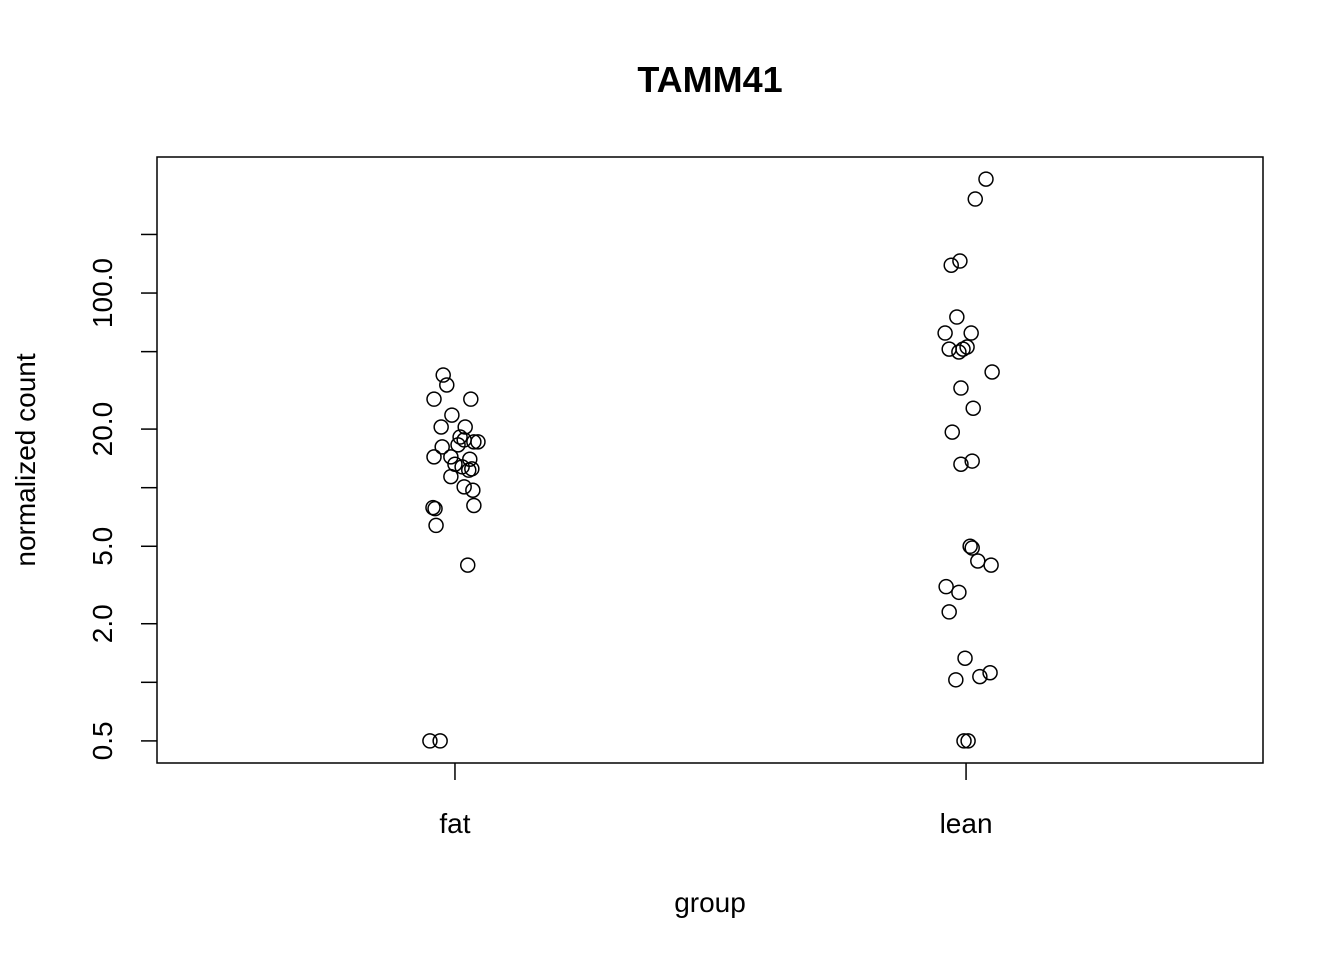  What do you see at coordinates (102, 429) in the screenshot?
I see `y-tick-label: 20.0` at bounding box center [102, 429].